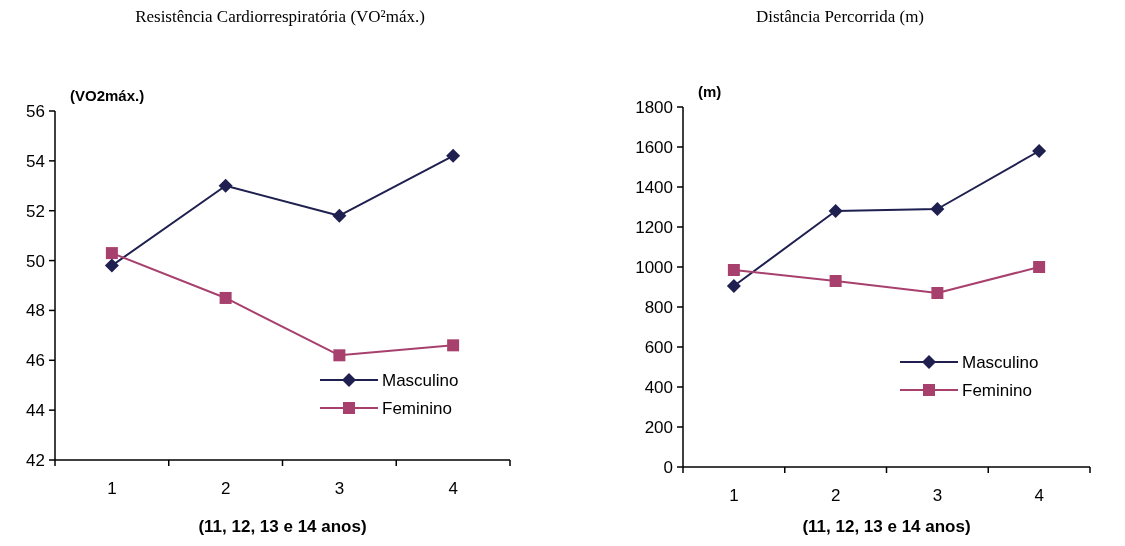 The height and width of the screenshot is (546, 1125). Describe the element at coordinates (658, 347) in the screenshot. I see `y-tick-label: 600` at that location.